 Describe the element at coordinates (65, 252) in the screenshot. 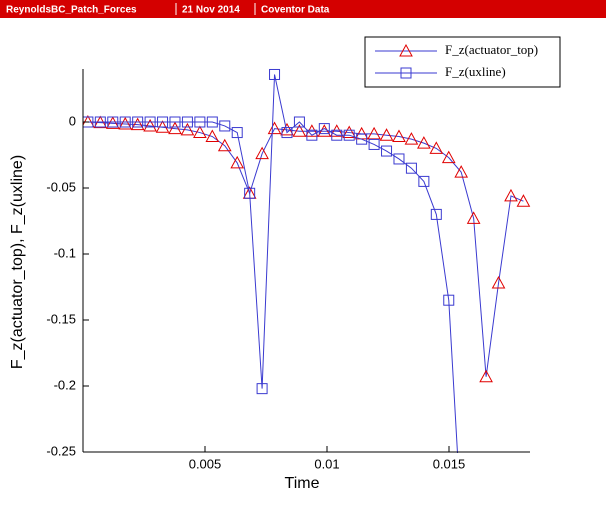

I see `y-tick-label: -0.1` at that location.